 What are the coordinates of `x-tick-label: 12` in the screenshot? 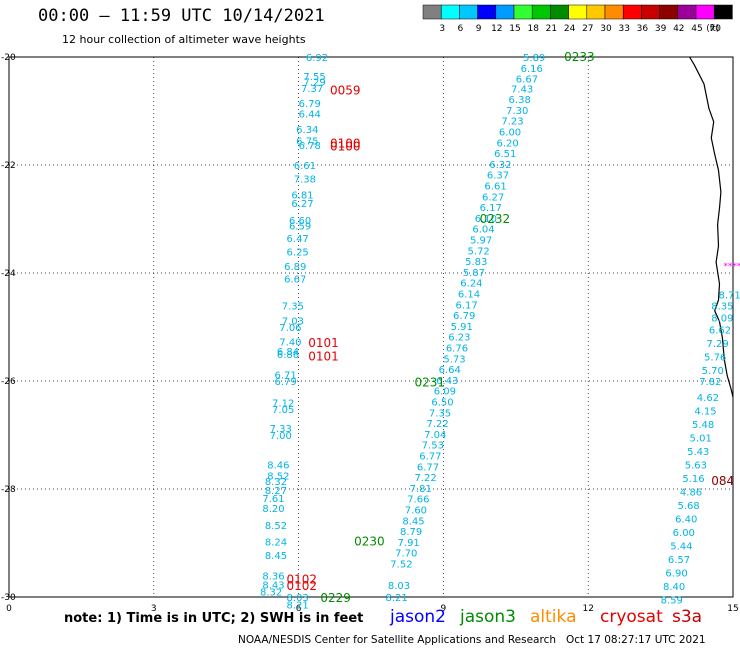 It's located at (587, 609).